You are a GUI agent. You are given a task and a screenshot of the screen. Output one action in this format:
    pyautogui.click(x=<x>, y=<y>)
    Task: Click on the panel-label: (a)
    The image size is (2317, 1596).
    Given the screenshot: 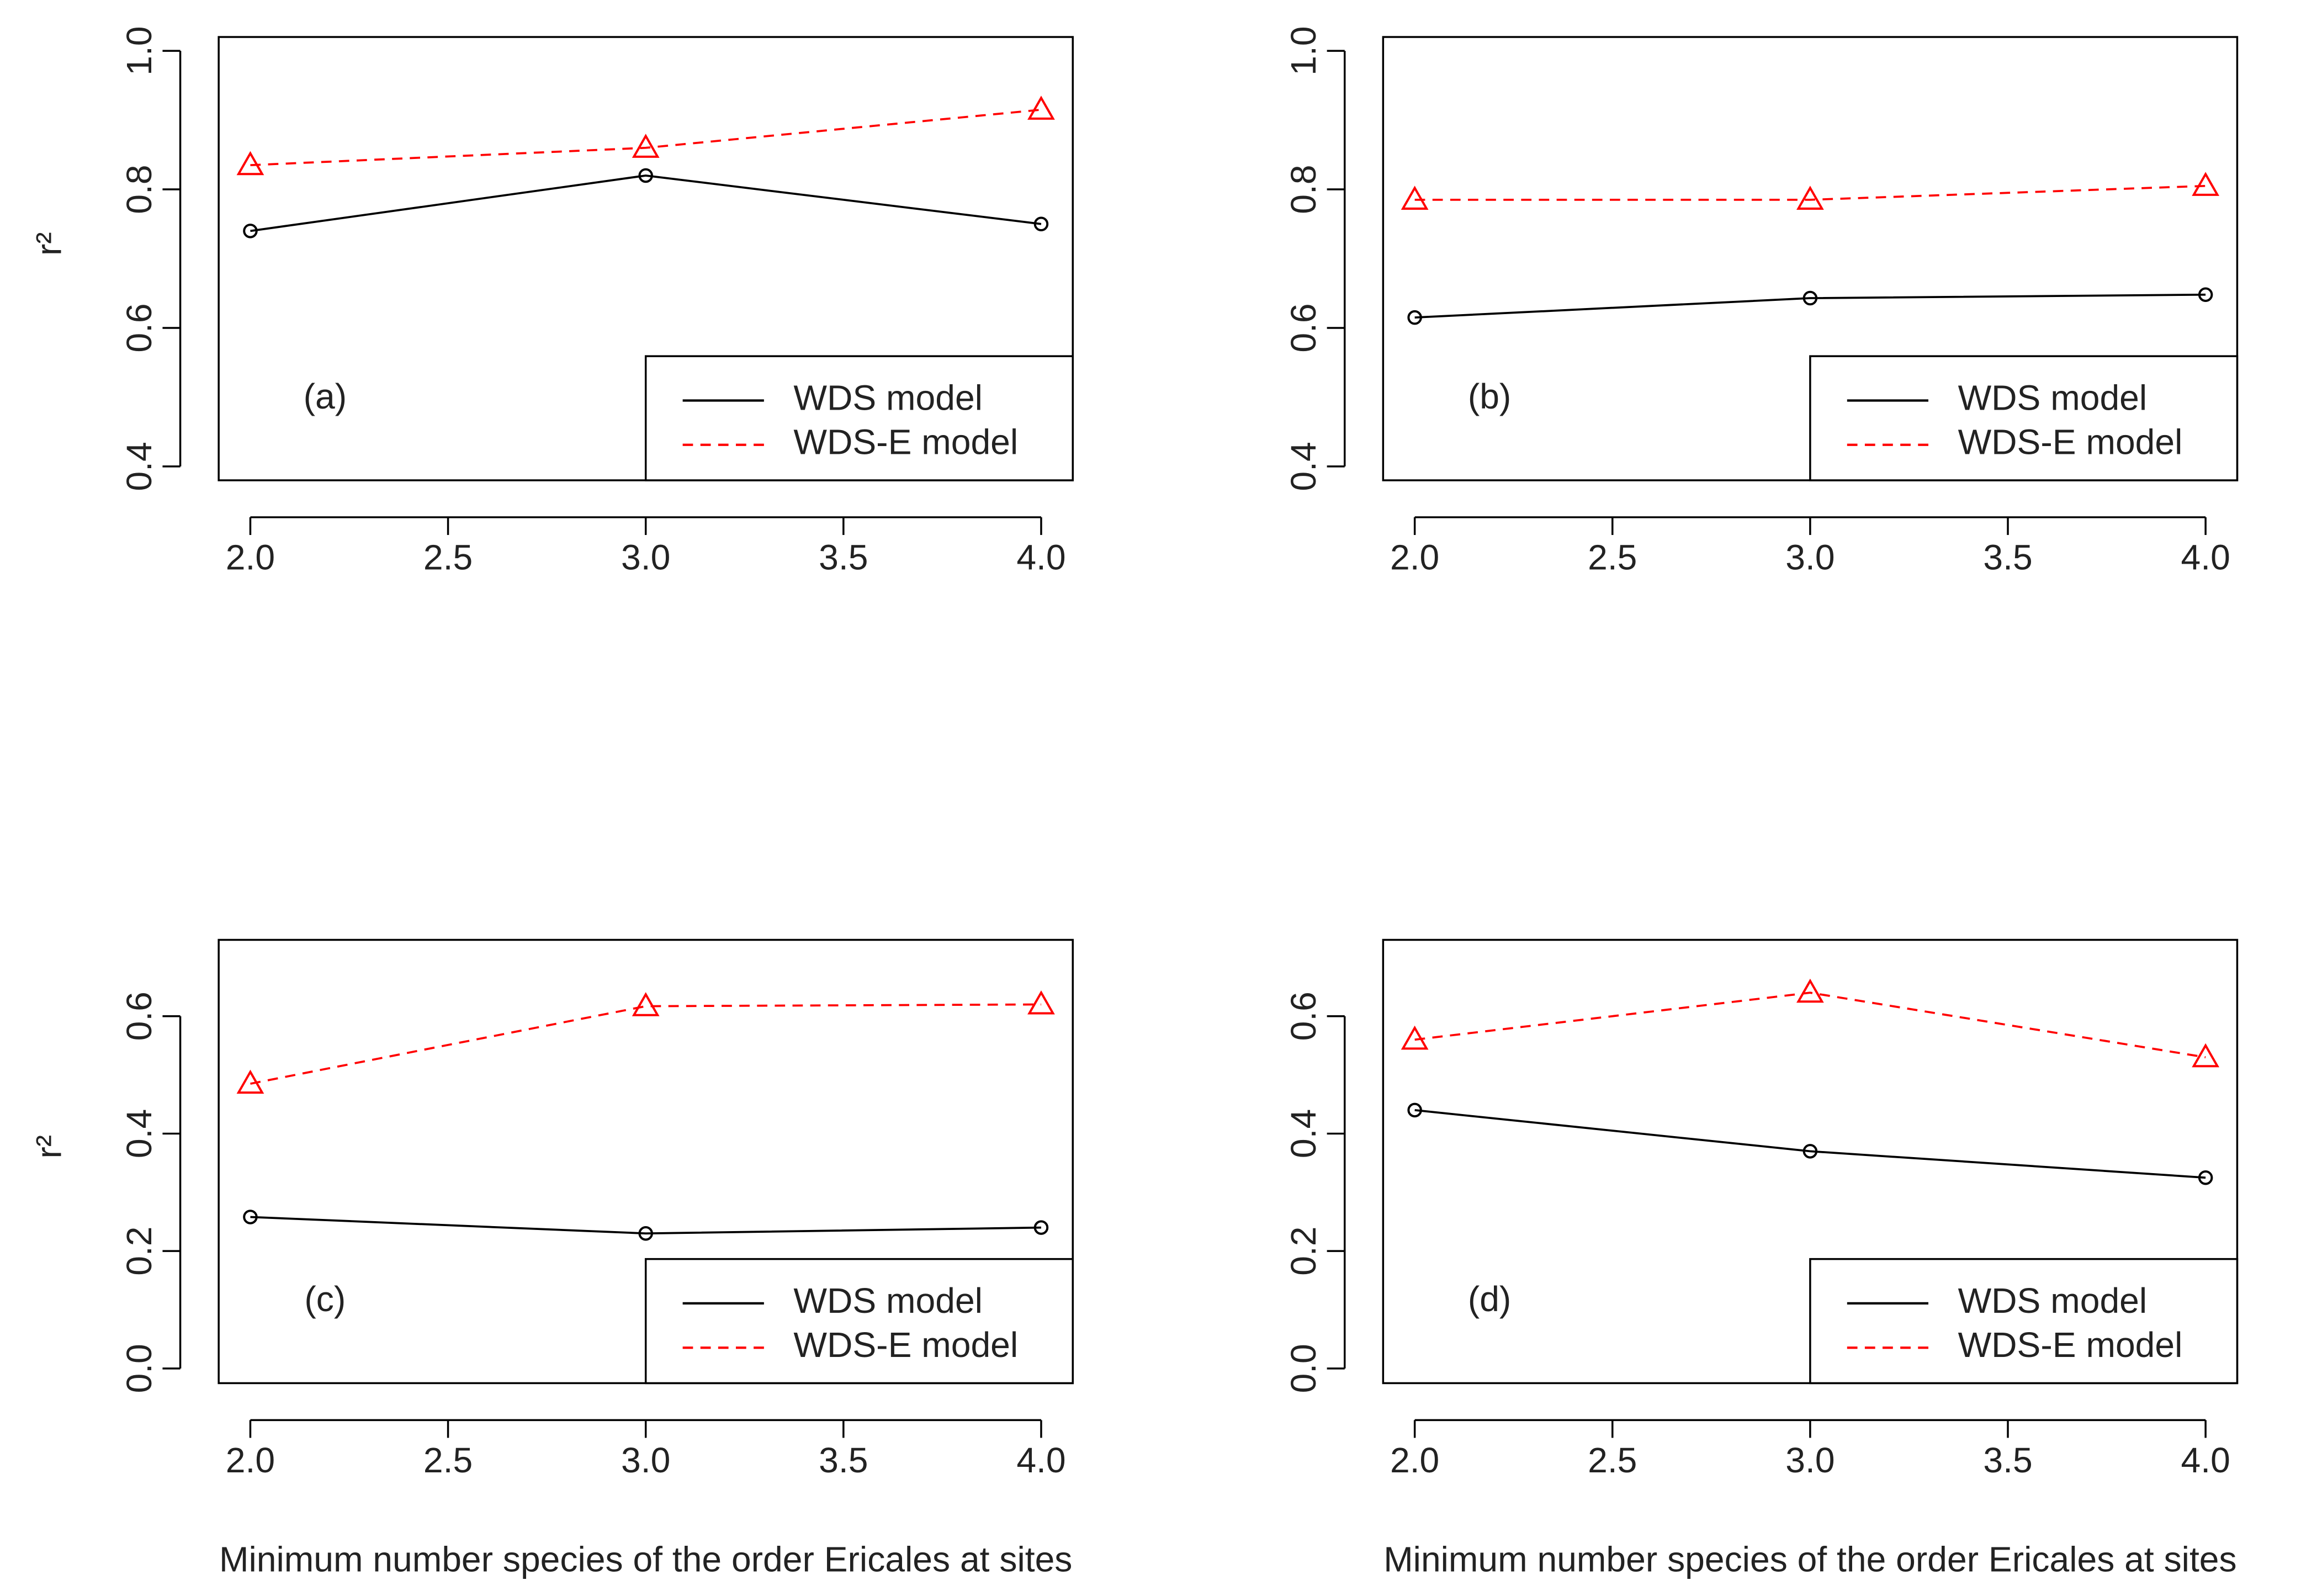 What is the action you would take?
    pyautogui.click(x=325, y=396)
    